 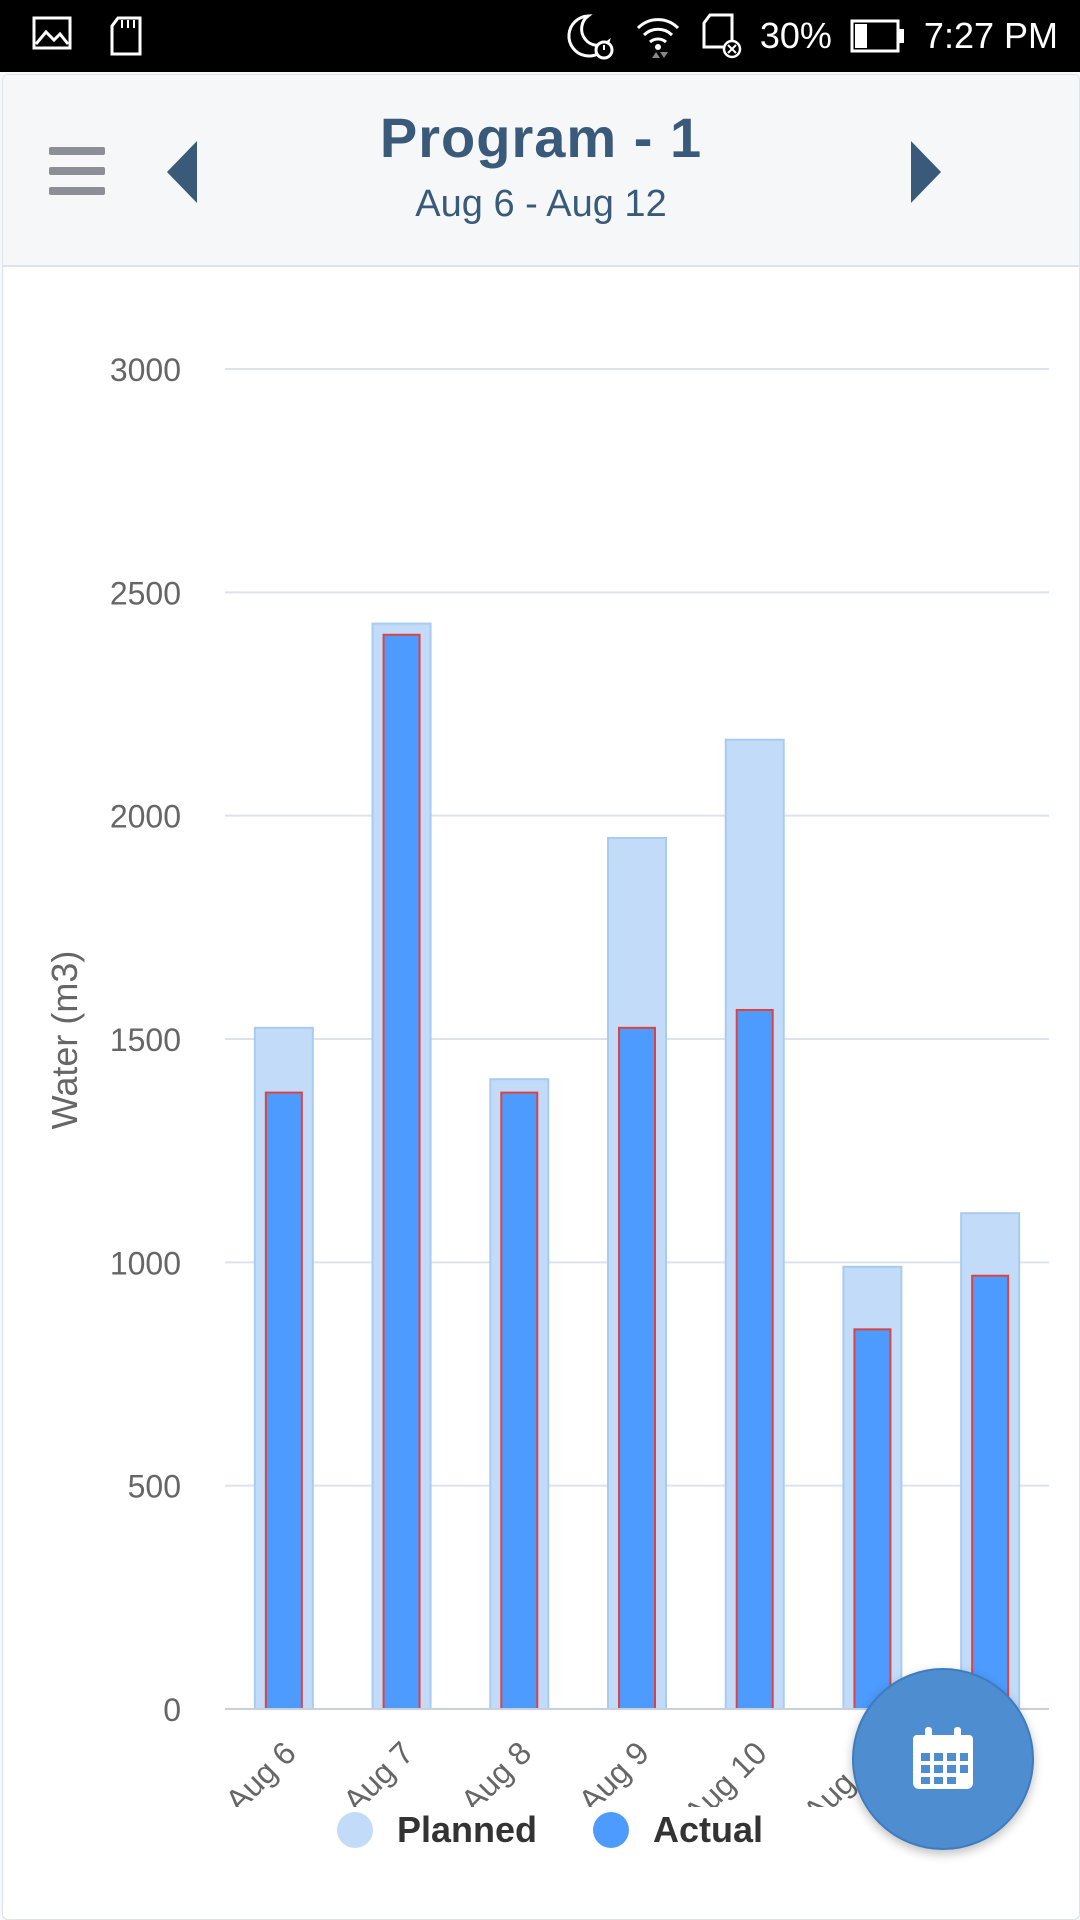 I want to click on hamburger-menu-icon, so click(x=77, y=172).